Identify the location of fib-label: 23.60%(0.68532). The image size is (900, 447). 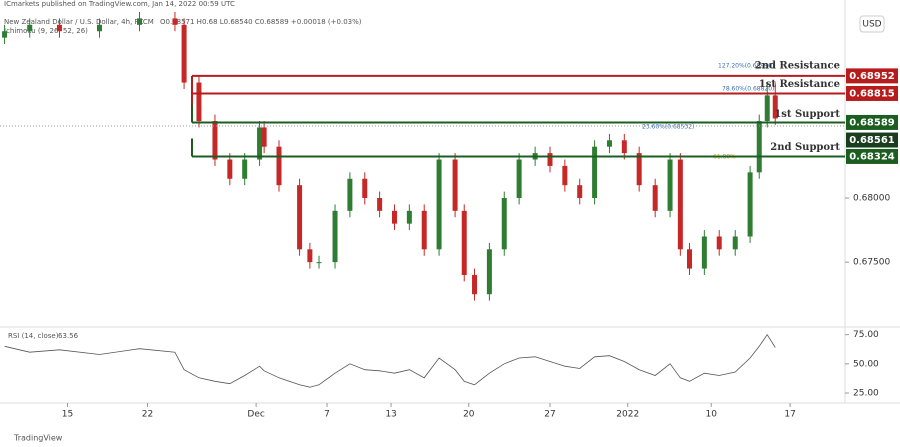
(668, 127).